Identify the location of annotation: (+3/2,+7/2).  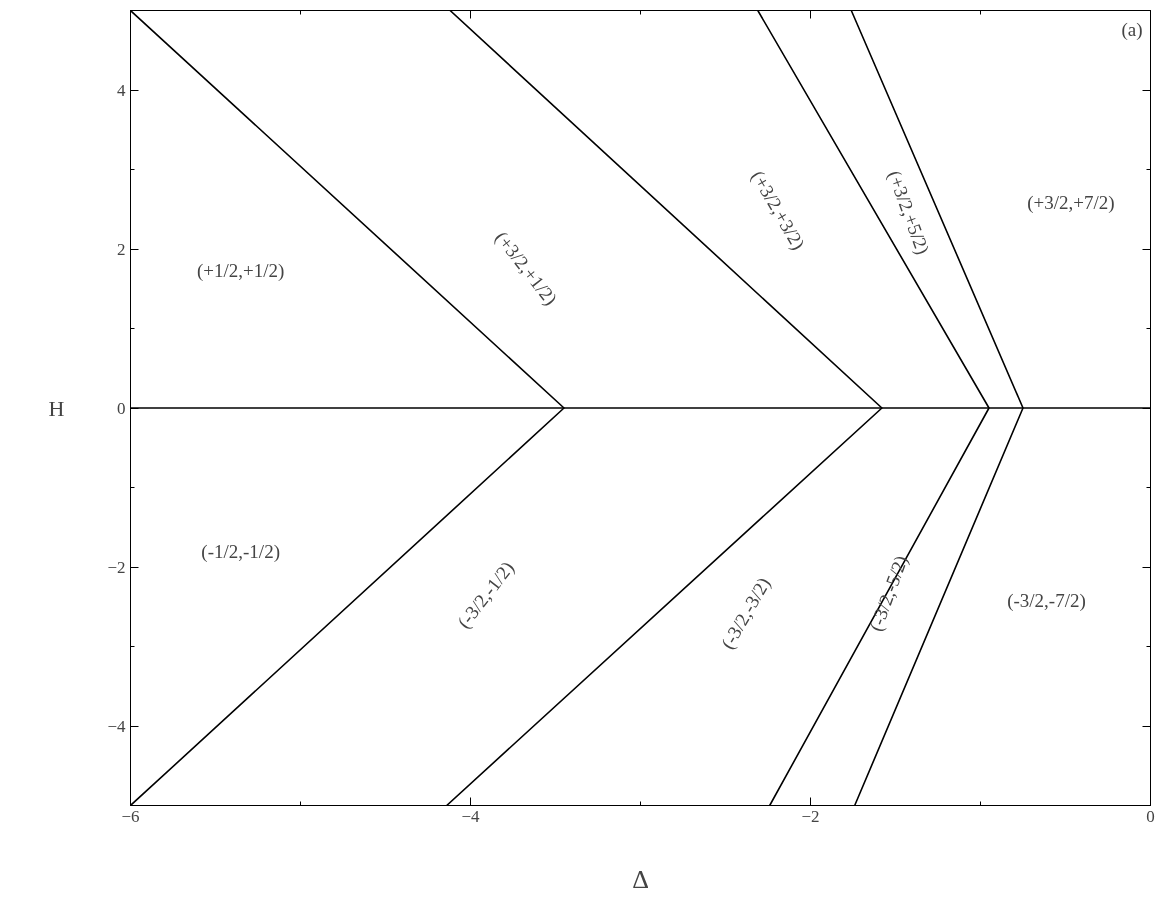
(1071, 203).